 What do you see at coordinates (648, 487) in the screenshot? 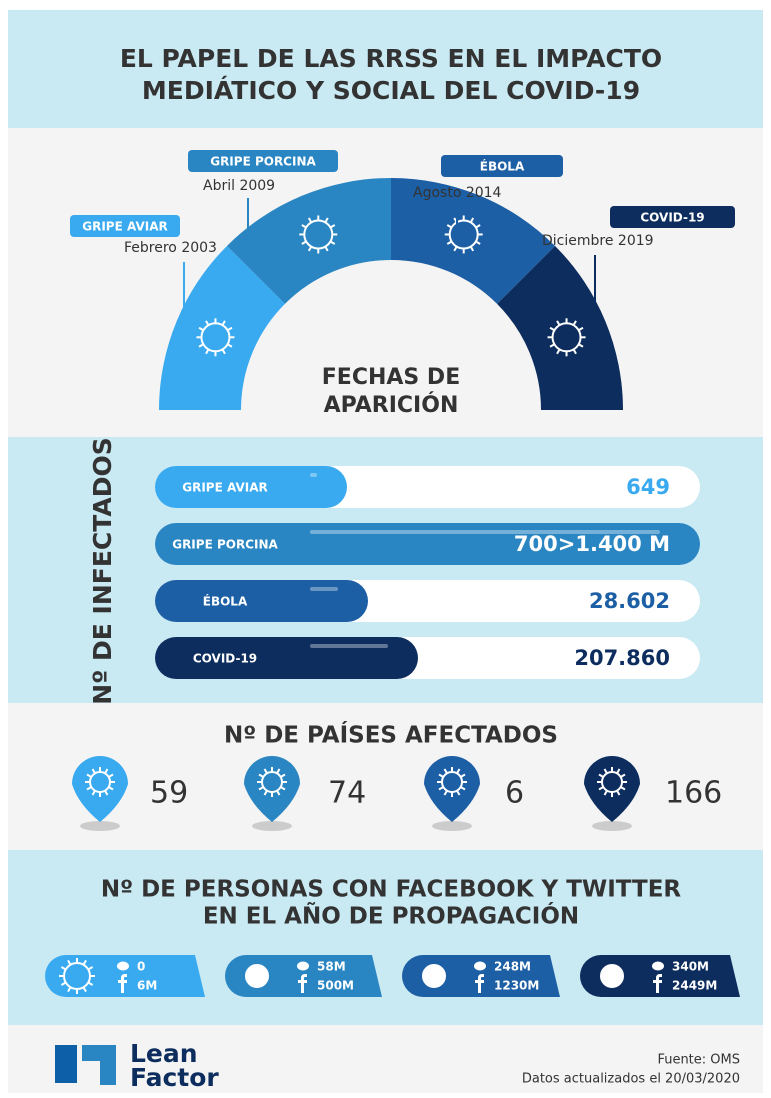
I see `bar-value: 649` at bounding box center [648, 487].